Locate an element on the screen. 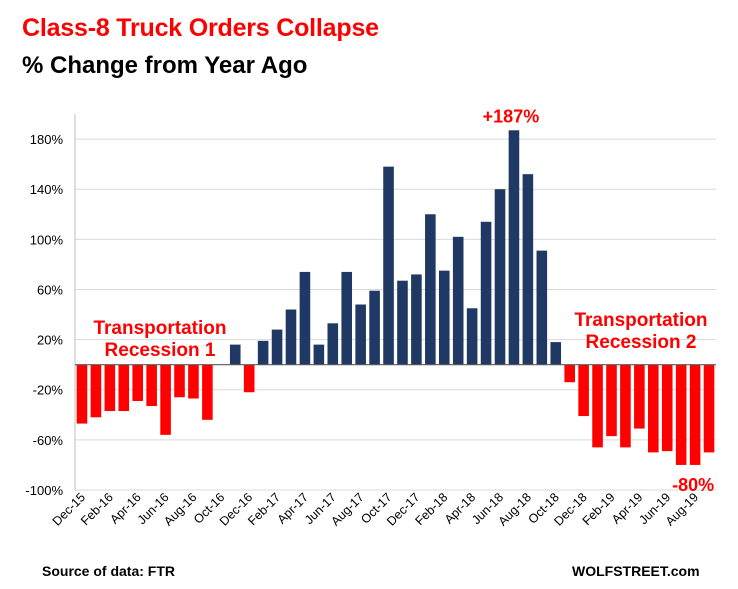 This screenshot has width=738, height=589. recession-2-line1: Transportation is located at coordinates (641, 320).